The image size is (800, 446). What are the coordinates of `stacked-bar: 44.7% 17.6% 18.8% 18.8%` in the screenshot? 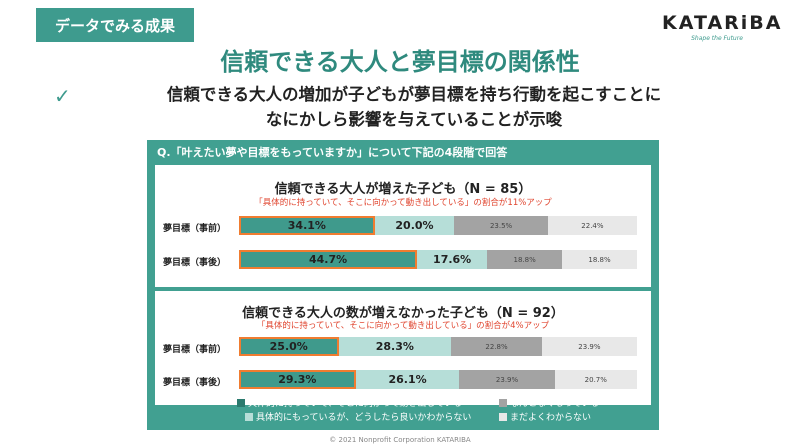 It's located at (438, 259).